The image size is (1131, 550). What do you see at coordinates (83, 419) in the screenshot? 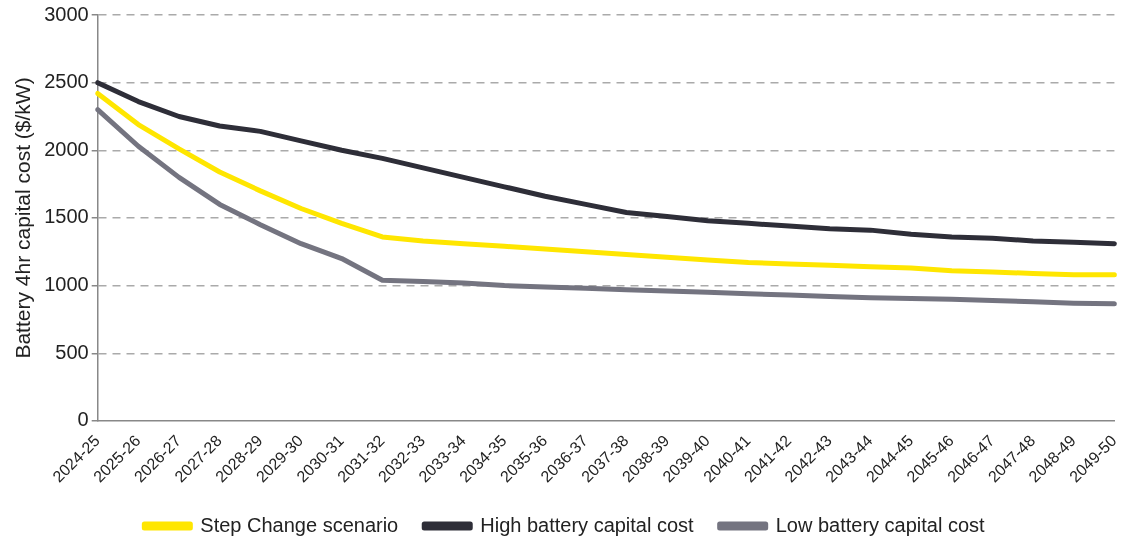
I see `y-tick-label: 0` at bounding box center [83, 419].